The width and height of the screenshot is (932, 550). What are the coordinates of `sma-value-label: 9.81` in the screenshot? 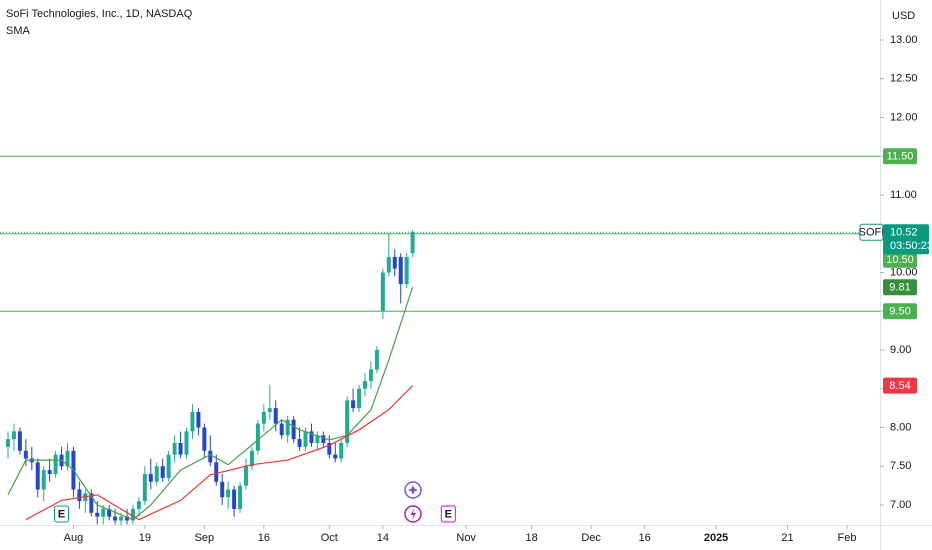 It's located at (899, 288).